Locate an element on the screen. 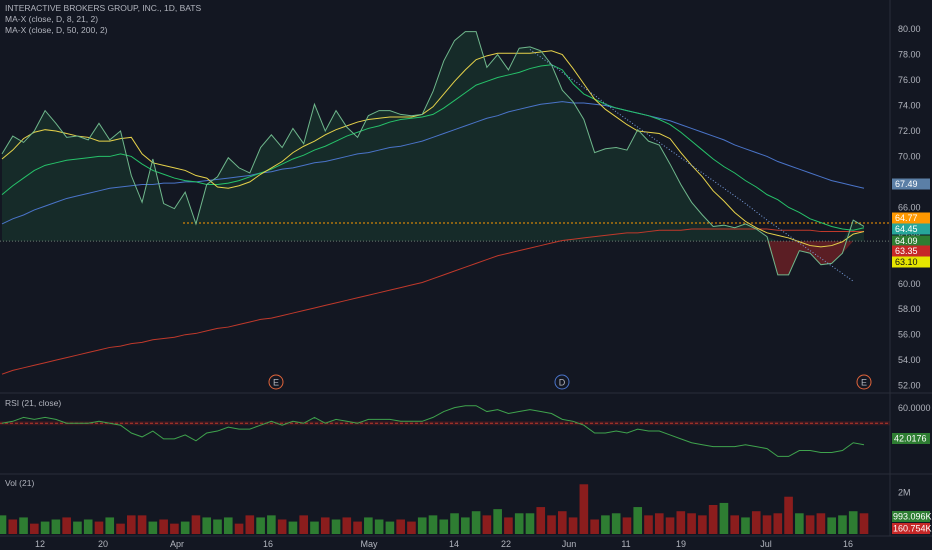 The height and width of the screenshot is (550, 932). price-tag-label: 63.35 is located at coordinates (906, 251).